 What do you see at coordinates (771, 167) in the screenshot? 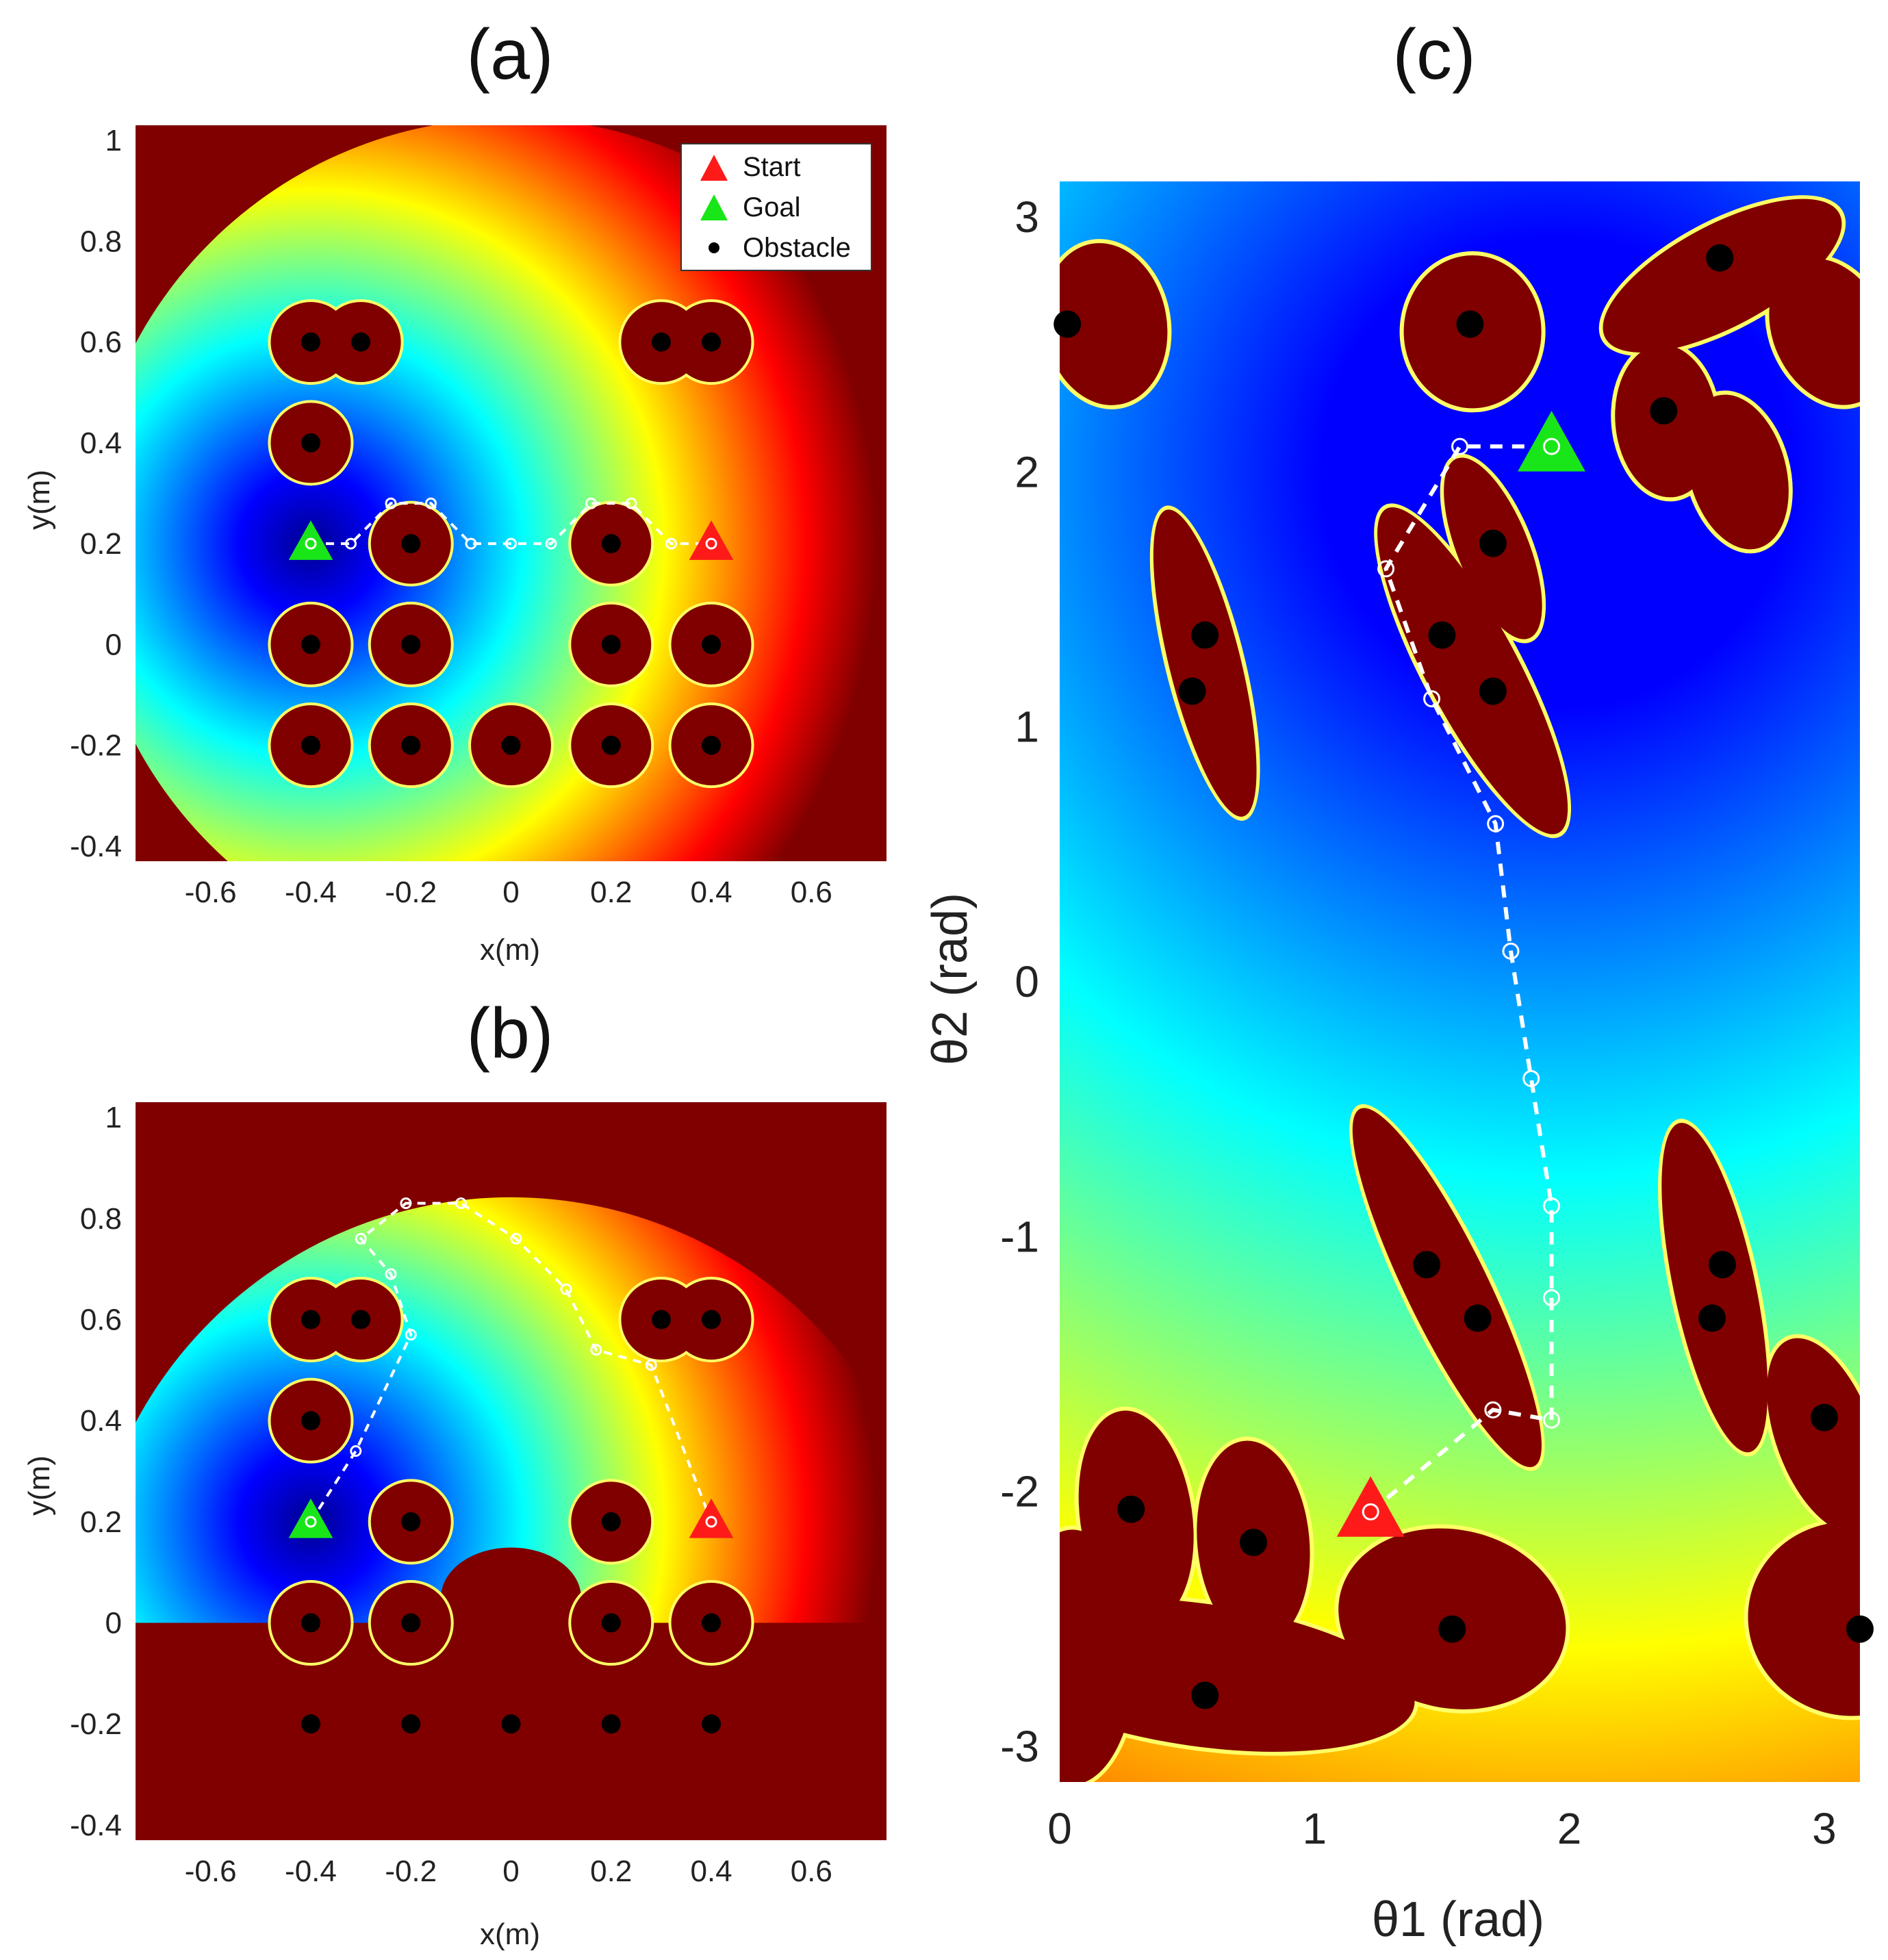
I see `legend-start-label: Start` at bounding box center [771, 167].